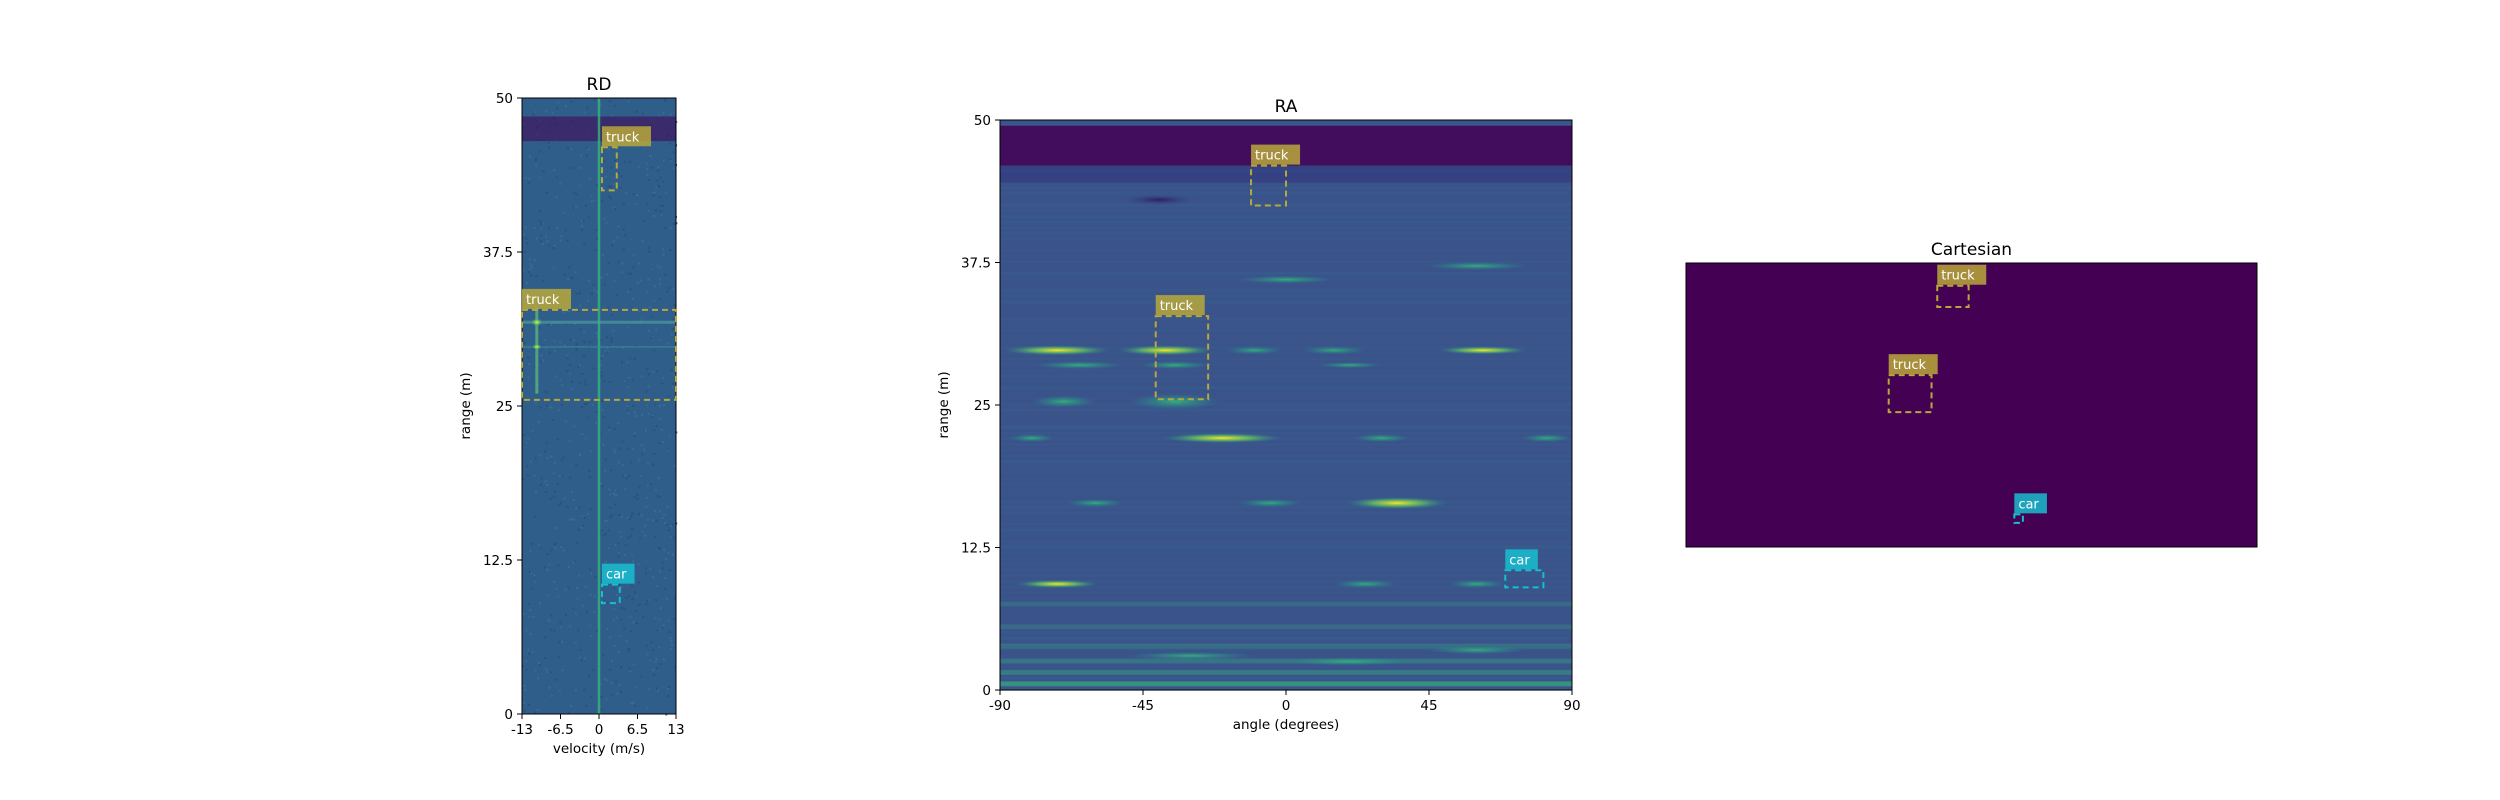 This screenshot has height=800, width=2500. What do you see at coordinates (675, 730) in the screenshot?
I see `x-tick-label: 13` at bounding box center [675, 730].